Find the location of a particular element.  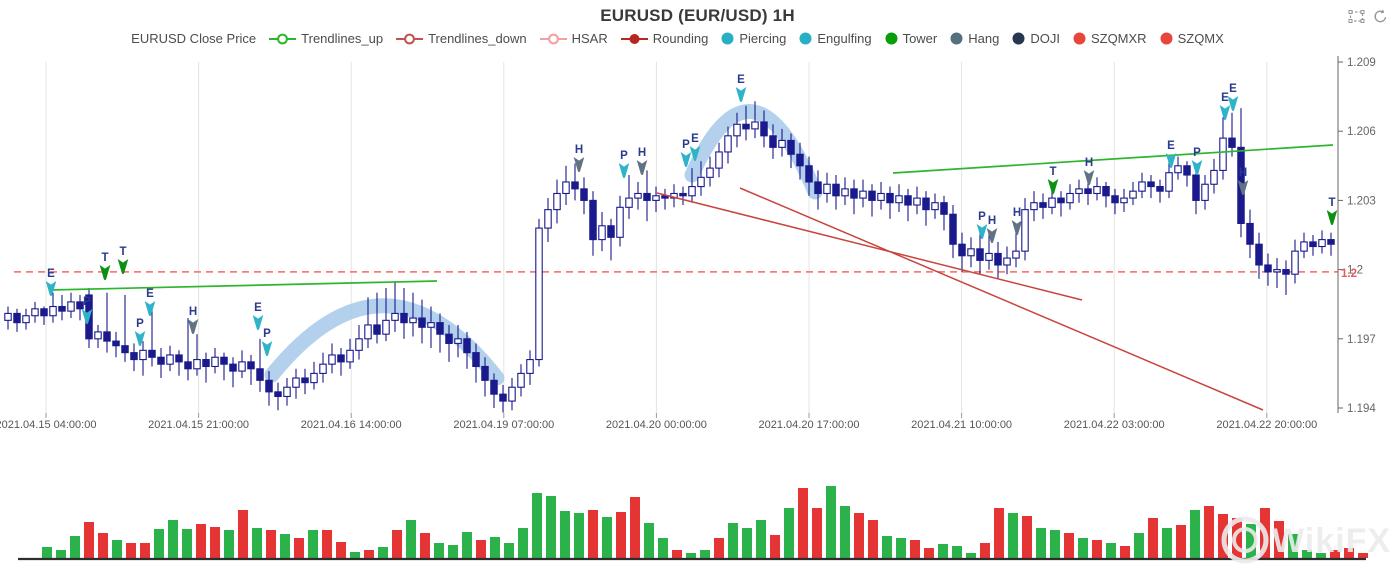

legend-item-trendlines-up: Trendlines_up is located at coordinates (326, 38).